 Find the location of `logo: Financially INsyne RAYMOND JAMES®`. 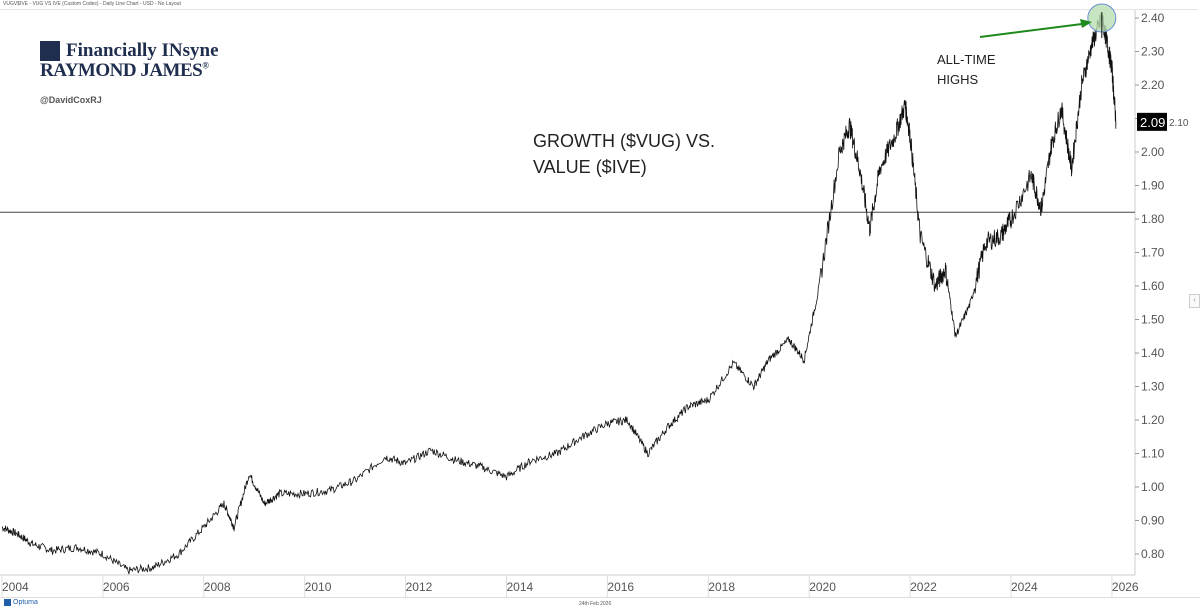

logo: Financially INsyne RAYMOND JAMES® is located at coordinates (129, 61).